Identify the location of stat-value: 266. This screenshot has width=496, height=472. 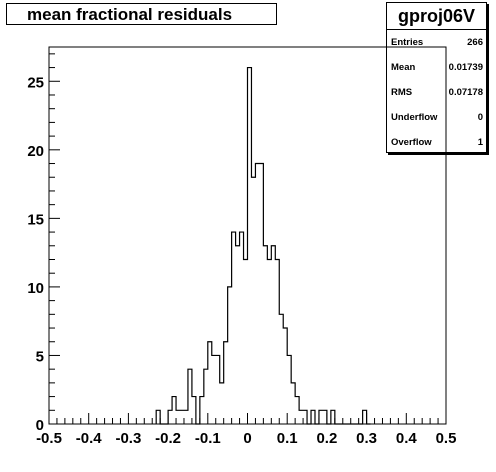
(475, 42).